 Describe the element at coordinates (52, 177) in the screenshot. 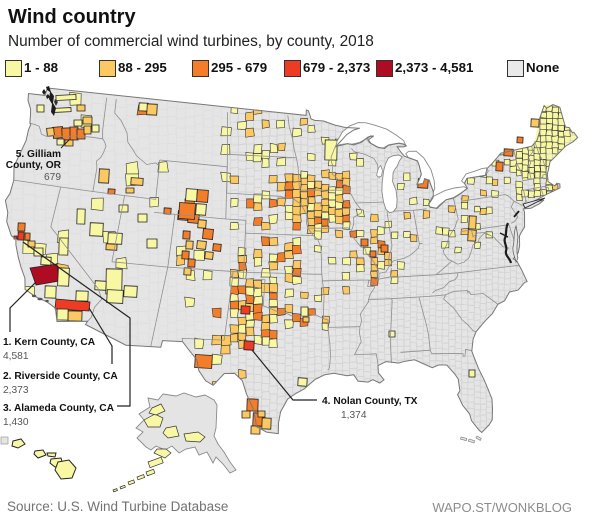

I see `svg-text: 679` at that location.